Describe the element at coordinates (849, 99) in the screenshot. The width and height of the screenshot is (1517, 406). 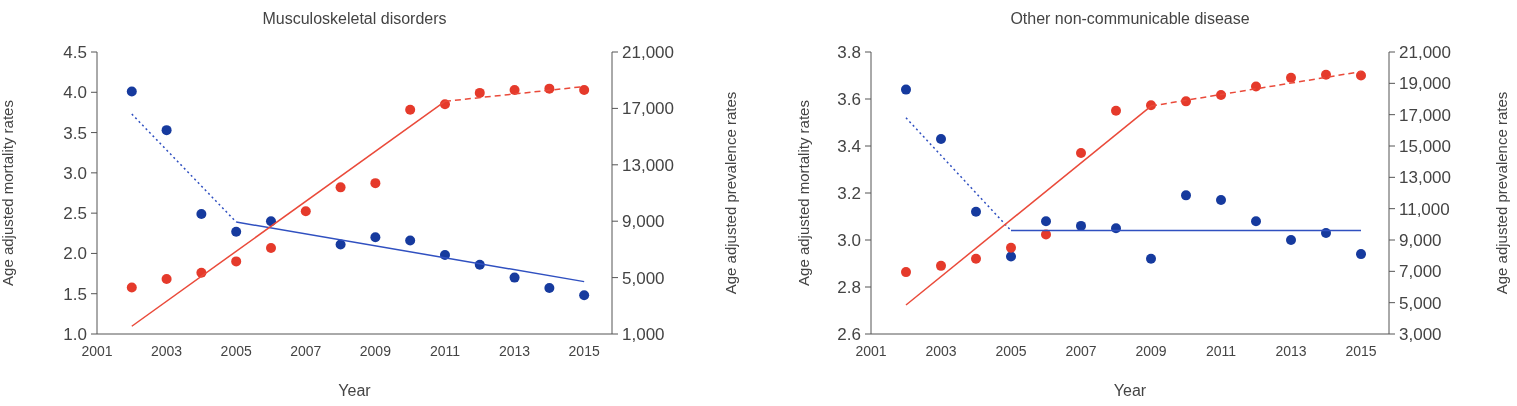
I see `y-tick-label: 3.6` at that location.